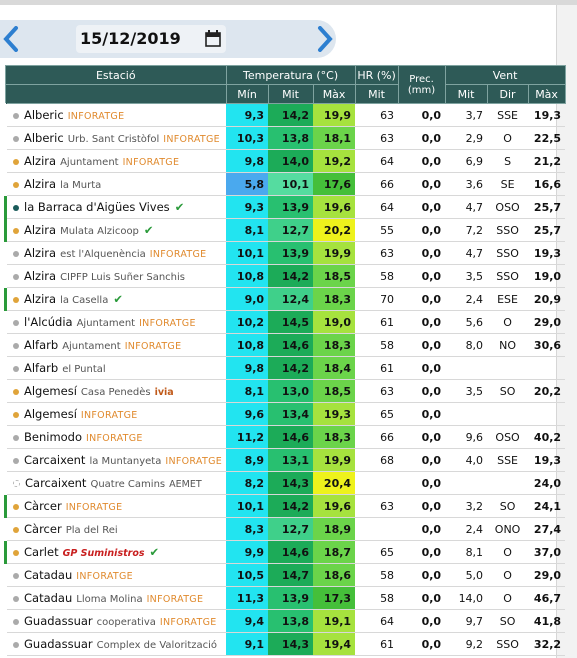  Describe the element at coordinates (11, 39) in the screenshot. I see `prev-arrow` at that location.